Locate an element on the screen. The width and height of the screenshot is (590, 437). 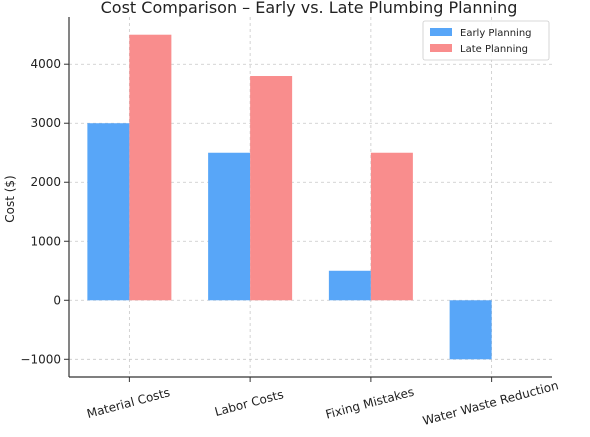
x-tick-label: Labor Costs is located at coordinates (249, 403).